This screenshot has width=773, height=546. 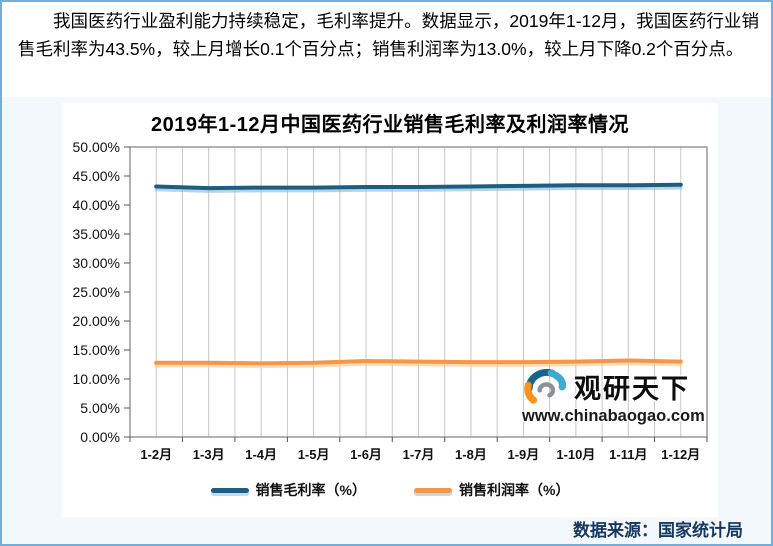 I want to click on svg-text: 1-7月, so click(x=419, y=454).